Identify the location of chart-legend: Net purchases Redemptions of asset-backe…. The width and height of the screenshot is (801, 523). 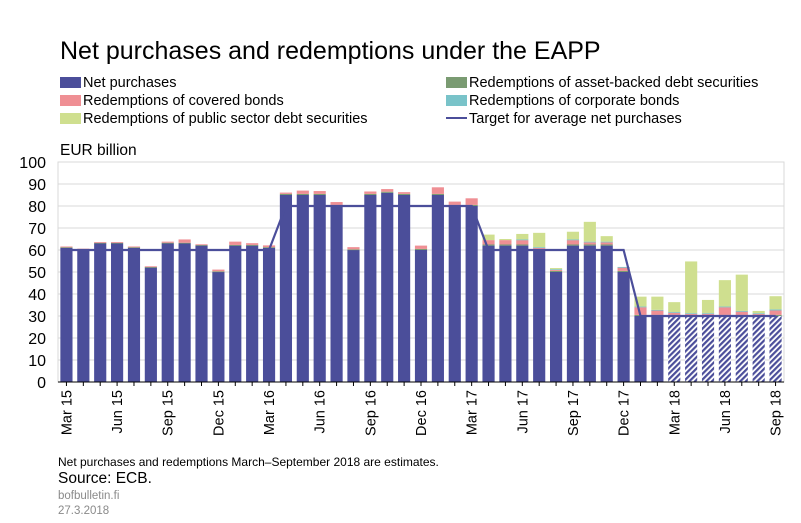
(428, 102).